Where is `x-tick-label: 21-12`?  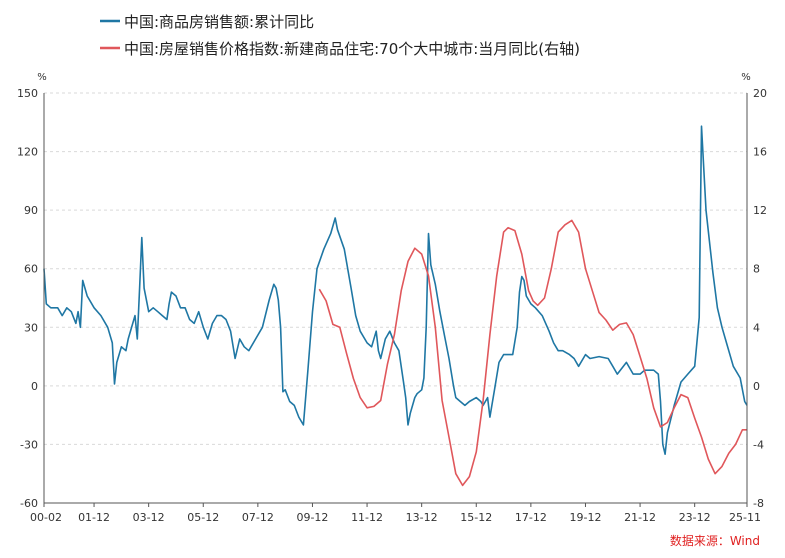
x-tick-label: 21-12 is located at coordinates (640, 517).